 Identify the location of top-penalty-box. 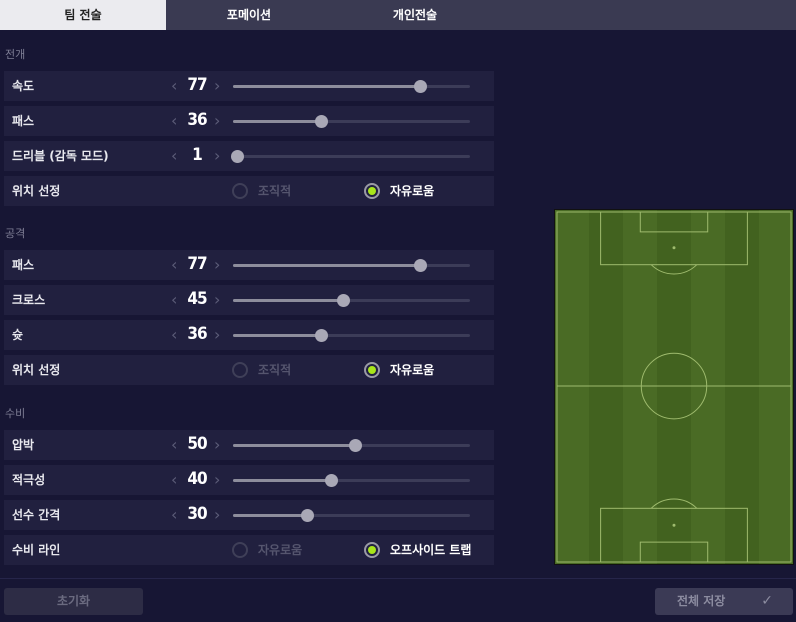
(674, 238).